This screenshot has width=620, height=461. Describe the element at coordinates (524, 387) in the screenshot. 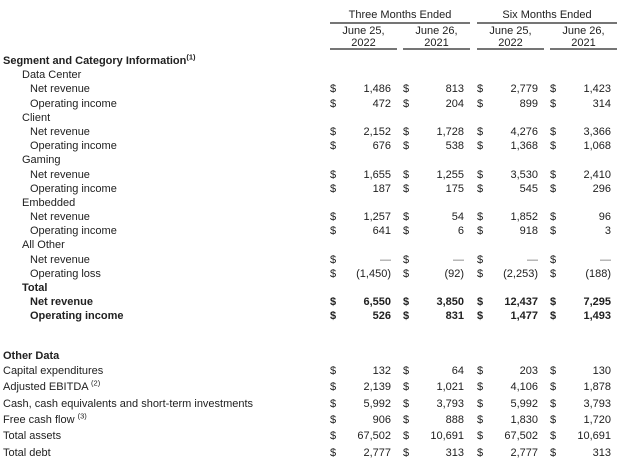

I see `value-number: 4,106` at that location.